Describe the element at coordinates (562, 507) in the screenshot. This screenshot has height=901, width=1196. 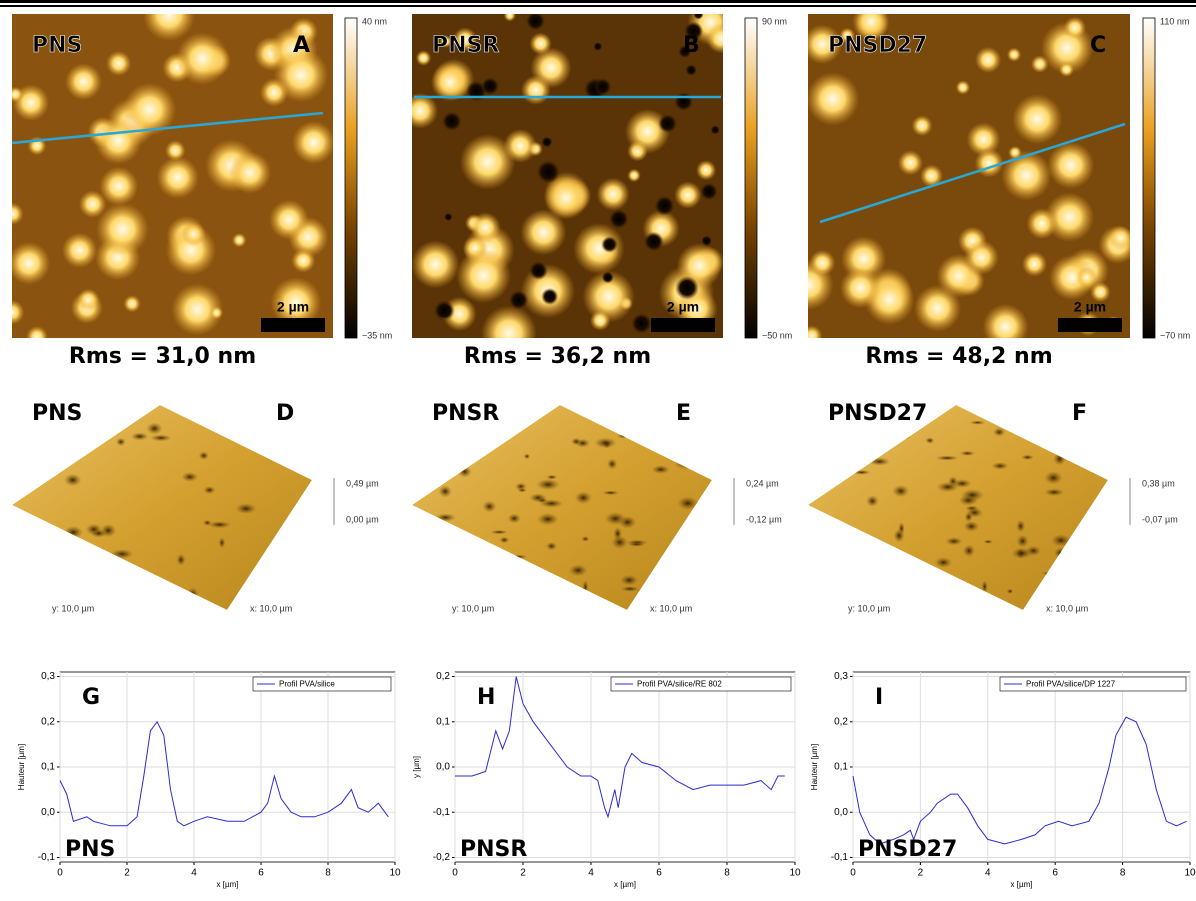
I see `surface` at that location.